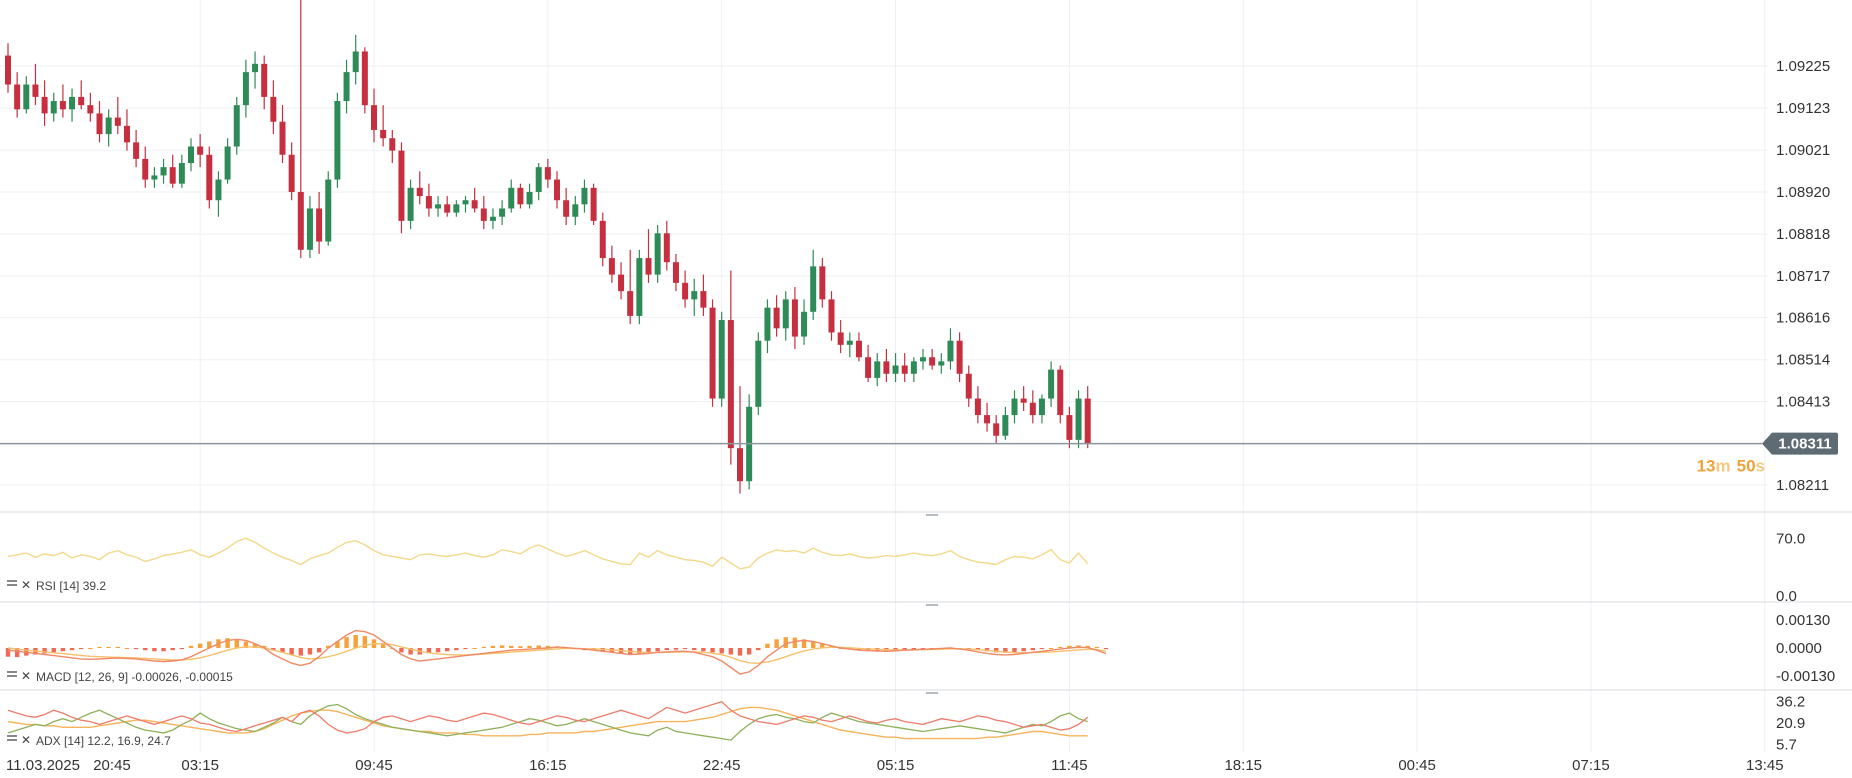 The width and height of the screenshot is (1852, 778). I want to click on rsi-menu-icon, so click(12, 581).